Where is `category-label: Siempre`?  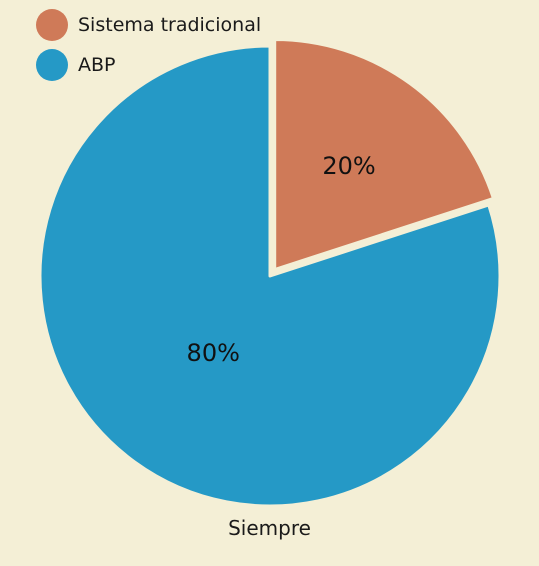
category-label: Siempre is located at coordinates (269, 528).